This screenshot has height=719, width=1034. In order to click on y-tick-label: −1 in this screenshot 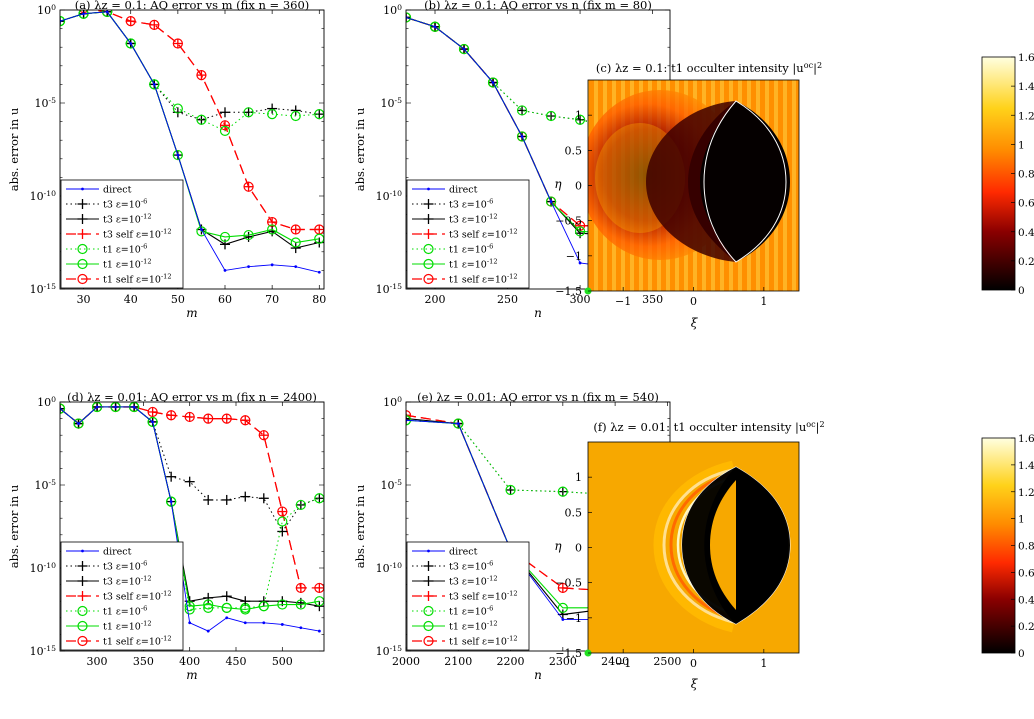, I will do `click(574, 256)`.